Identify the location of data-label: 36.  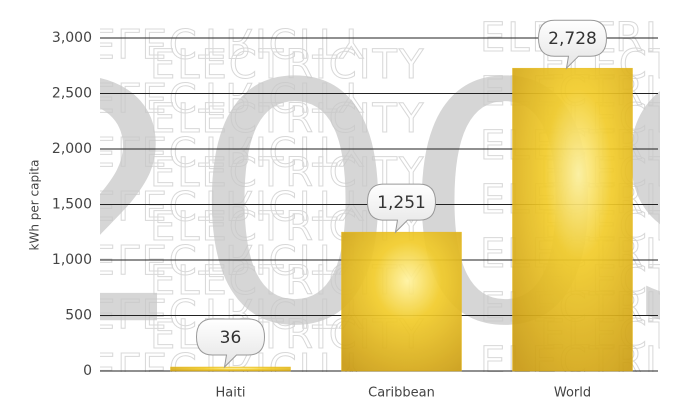
(231, 338).